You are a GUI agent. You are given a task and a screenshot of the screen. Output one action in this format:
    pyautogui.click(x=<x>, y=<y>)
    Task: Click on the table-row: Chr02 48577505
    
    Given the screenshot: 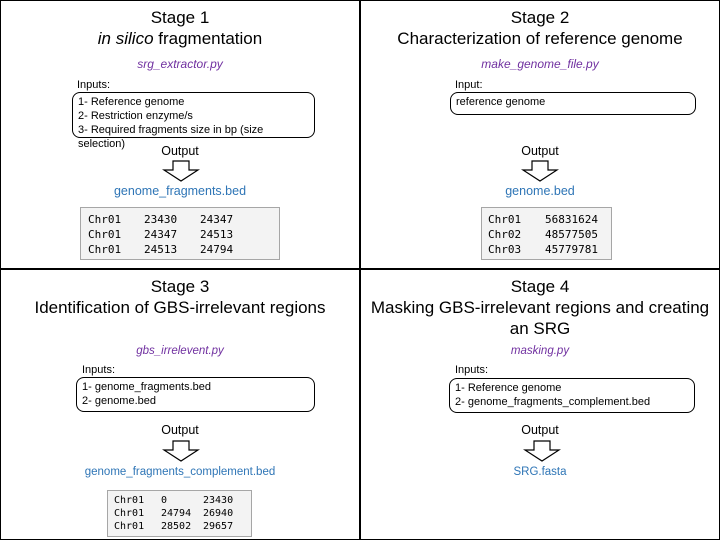 What is the action you would take?
    pyautogui.click(x=543, y=234)
    